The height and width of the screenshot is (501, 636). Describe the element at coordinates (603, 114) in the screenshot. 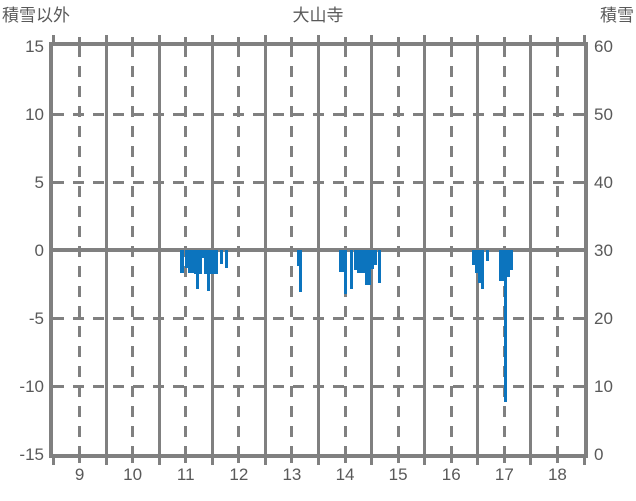

I see `right-axis-tick-label: 50` at that location.